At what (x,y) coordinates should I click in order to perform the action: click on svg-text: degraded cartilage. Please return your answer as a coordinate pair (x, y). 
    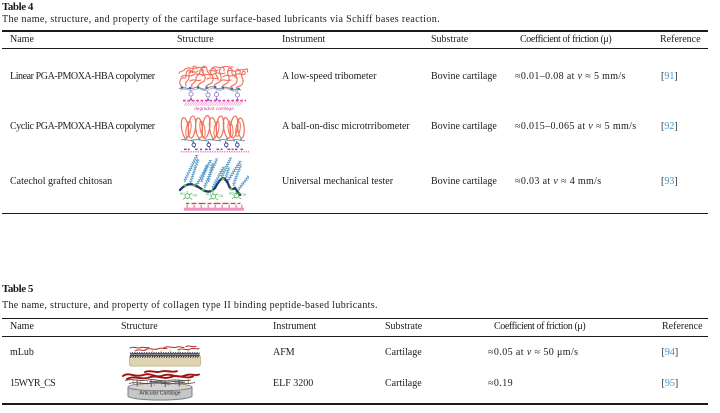
    Looking at the image, I should click on (214, 109).